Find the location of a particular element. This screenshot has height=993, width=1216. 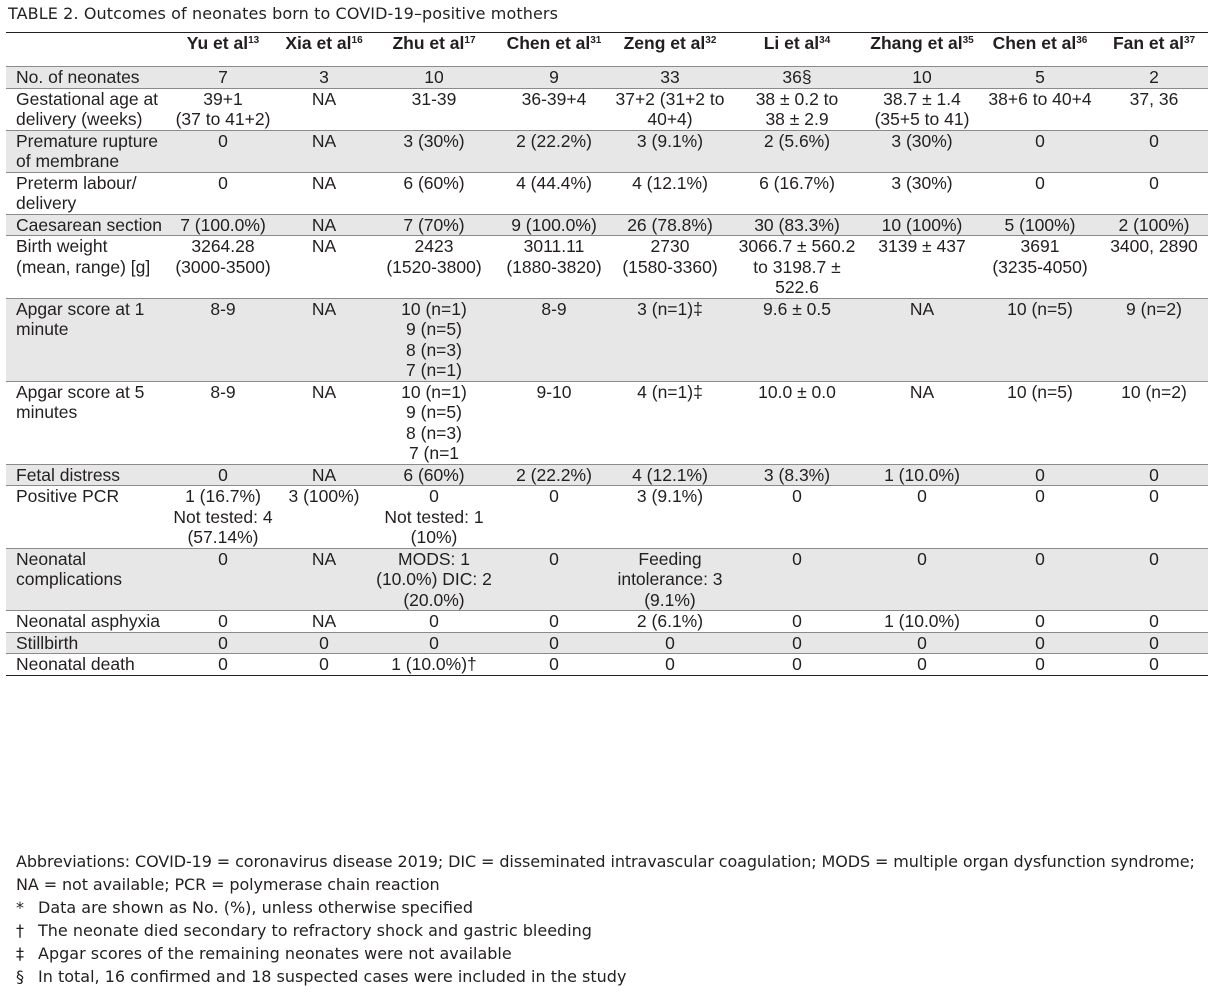

header-cell-study: Li et al34 is located at coordinates (797, 49).